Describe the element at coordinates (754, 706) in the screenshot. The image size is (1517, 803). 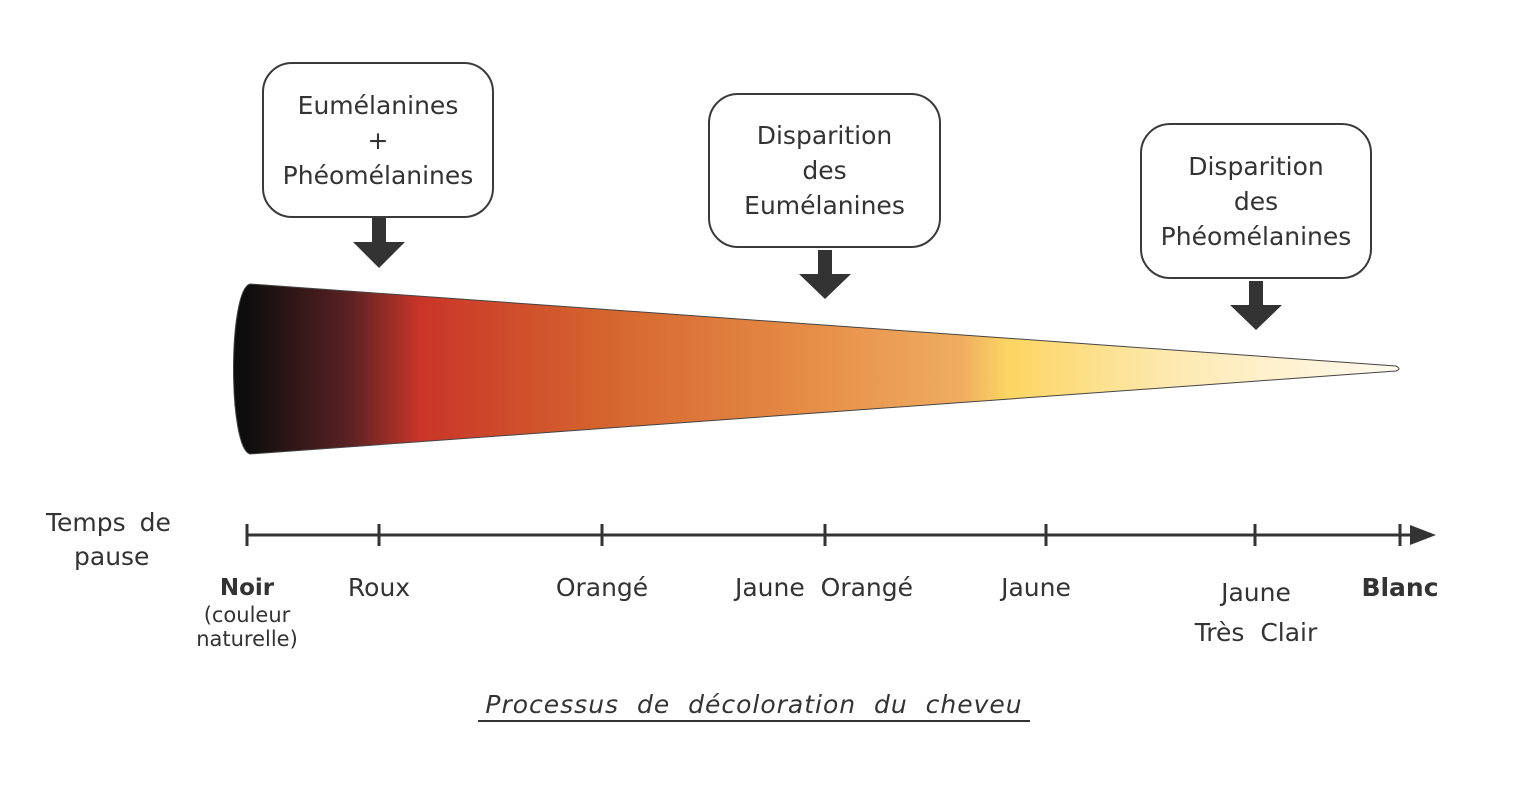
I see `diagram-caption: Processus de décoloration du cheveu` at that location.